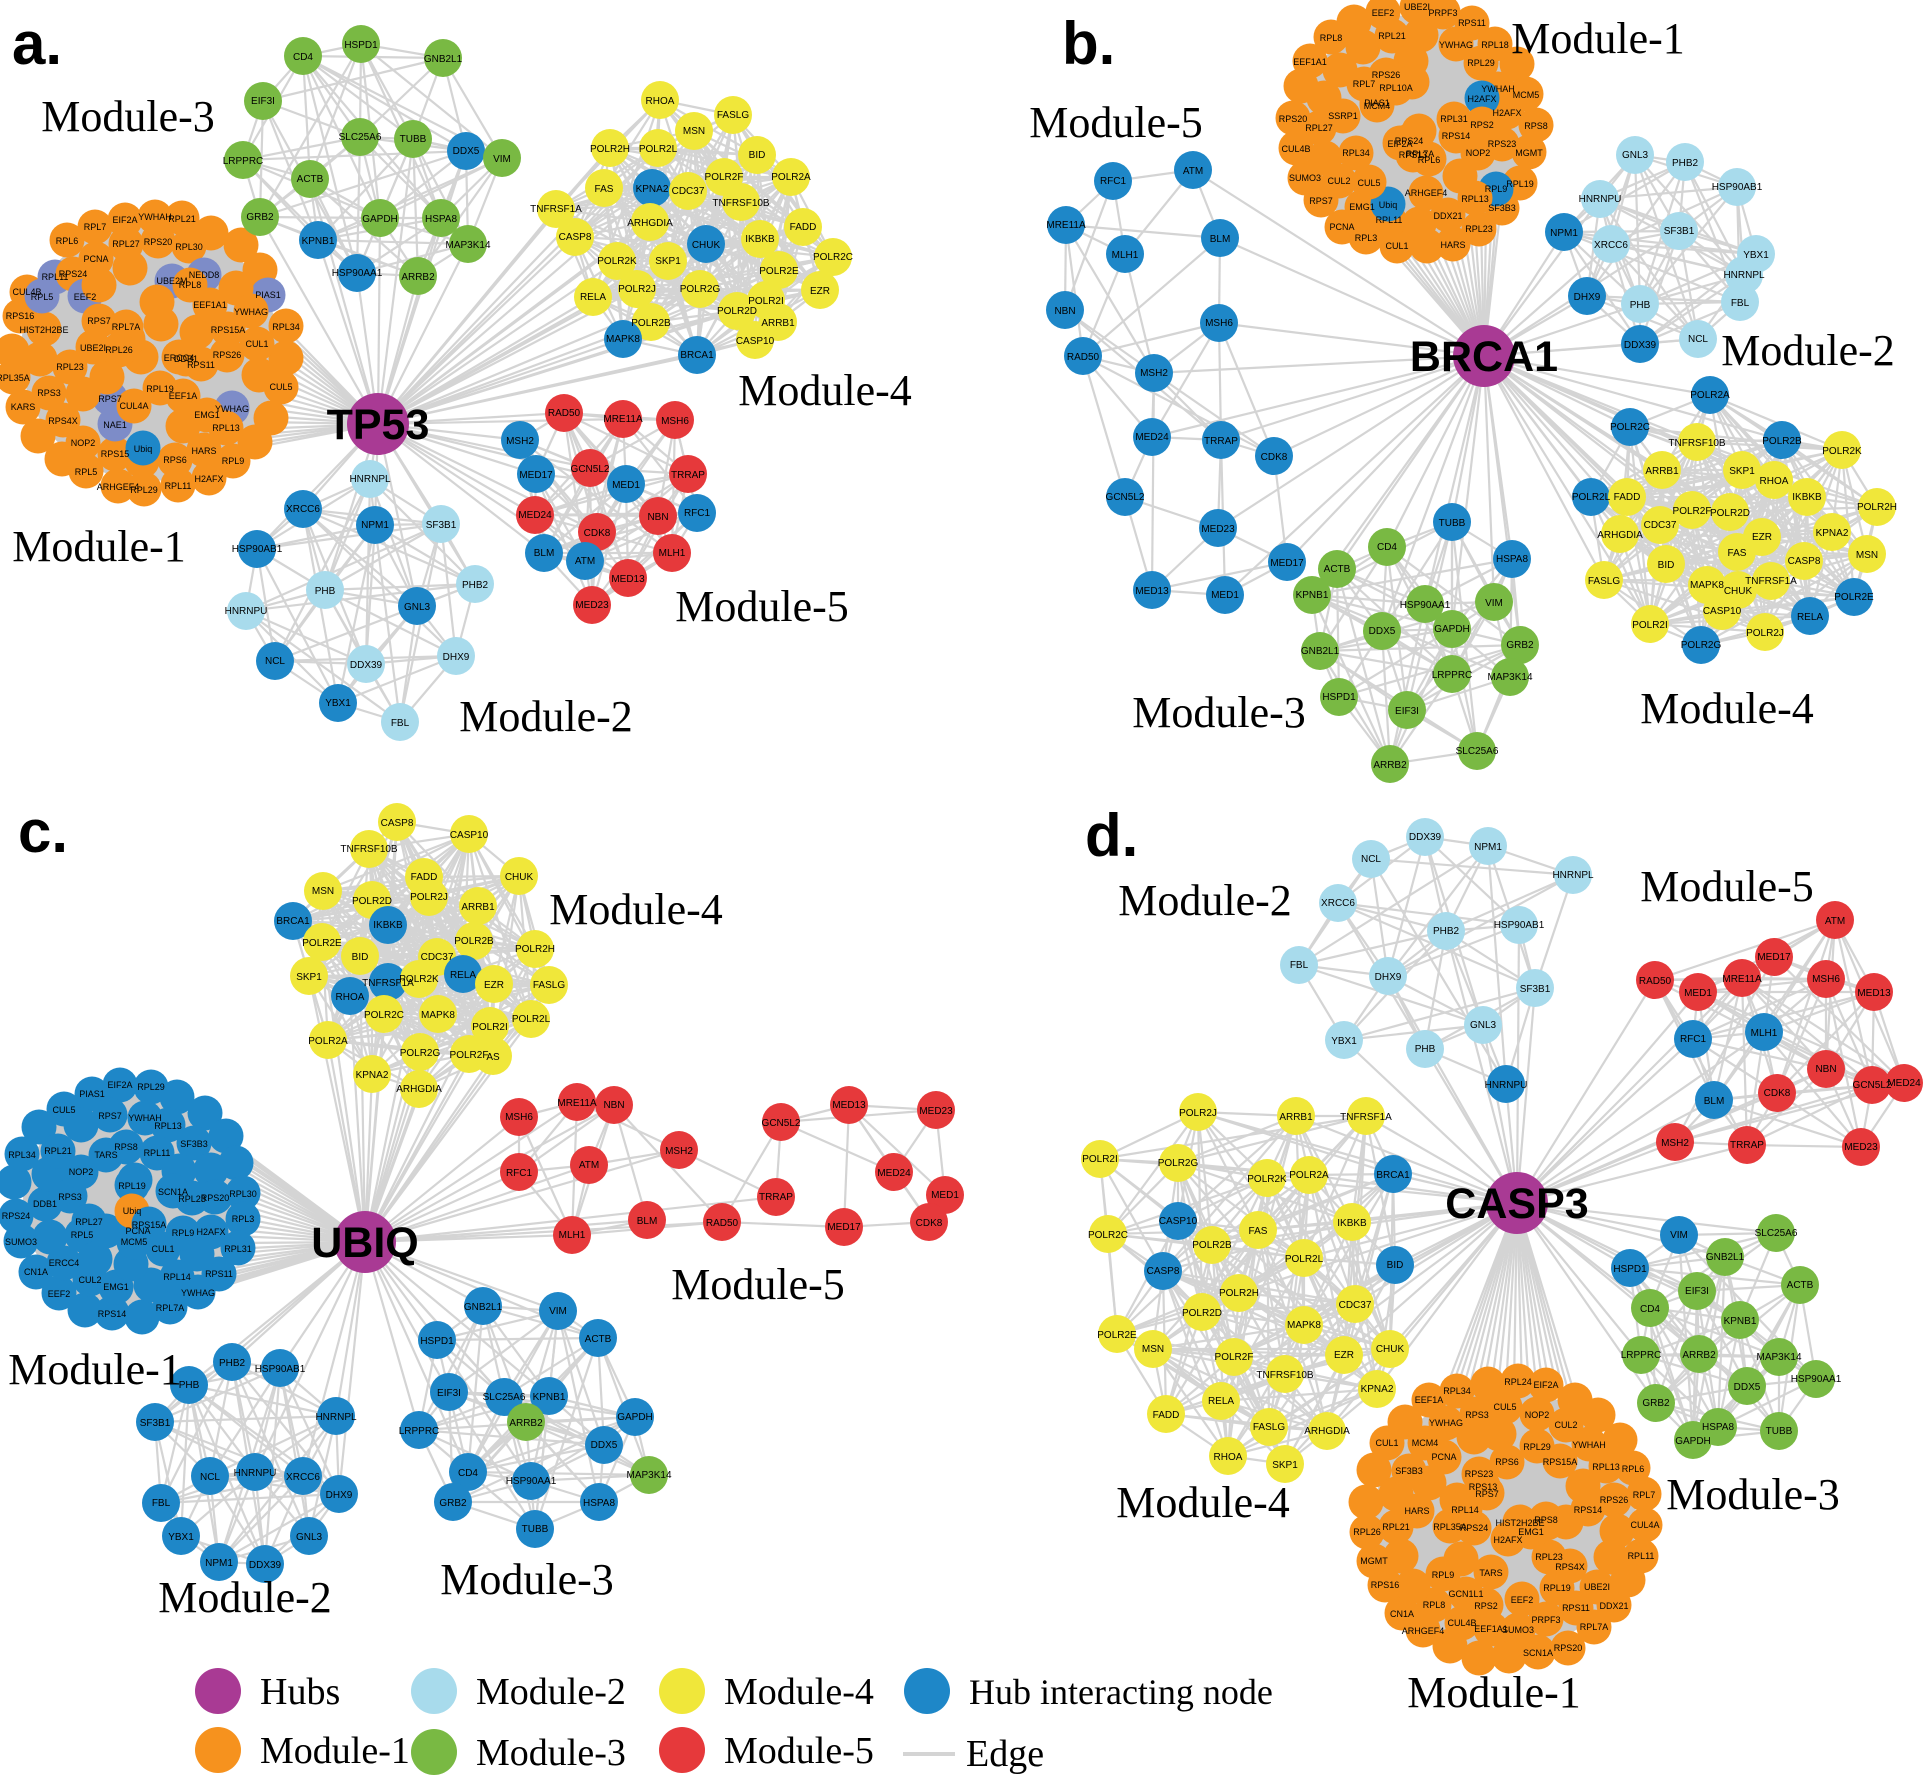 The height and width of the screenshot is (1780, 1923). I want to click on svg-text: SLC25A6, so click(1776, 1233).